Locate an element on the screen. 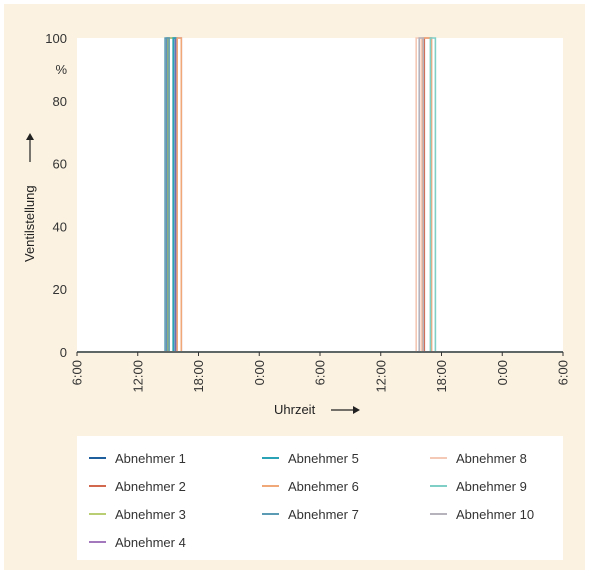 The image size is (589, 574). legend-item: Abnehmer 5 is located at coordinates (310, 458).